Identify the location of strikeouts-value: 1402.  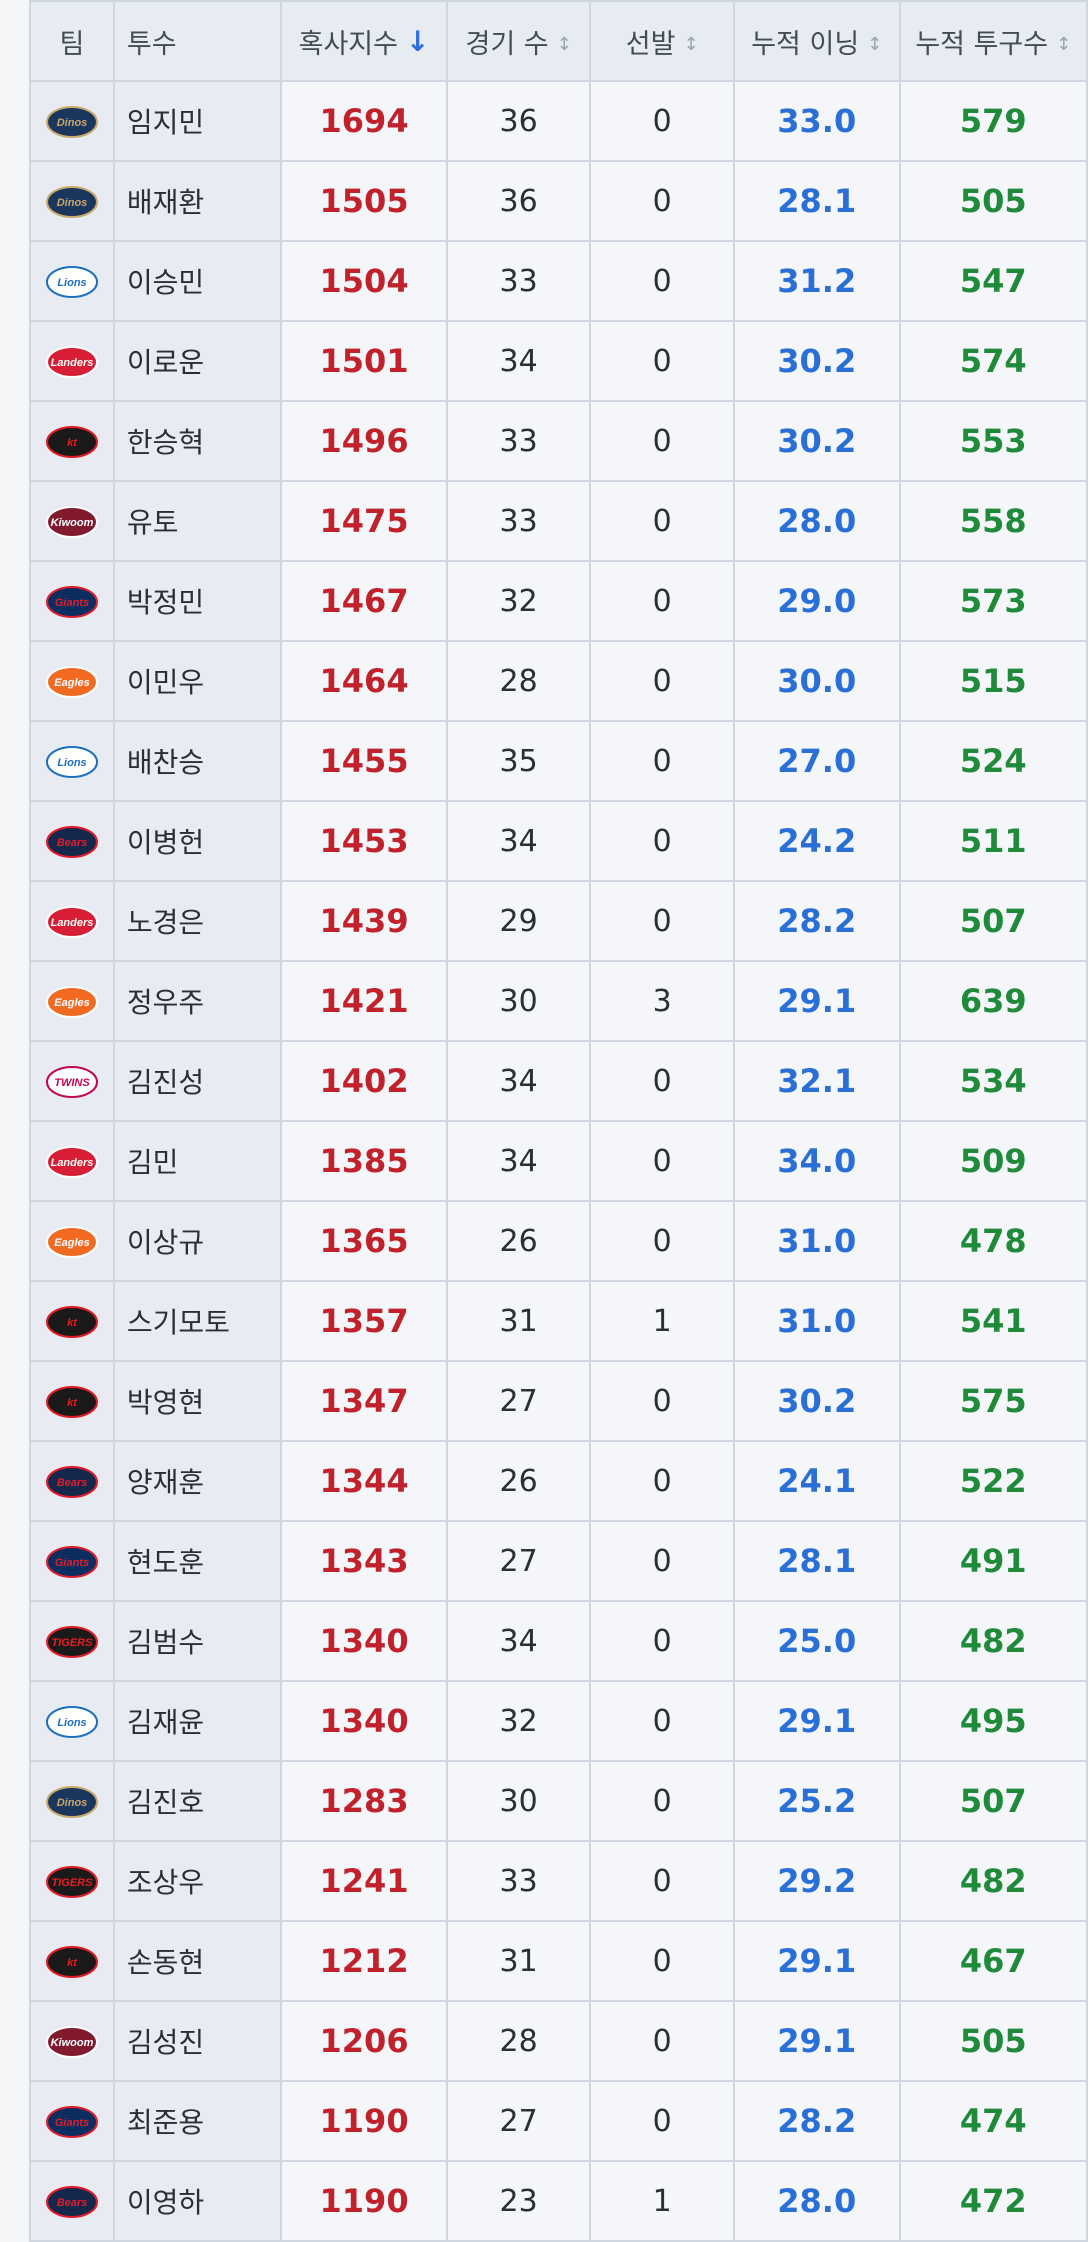
(364, 1081).